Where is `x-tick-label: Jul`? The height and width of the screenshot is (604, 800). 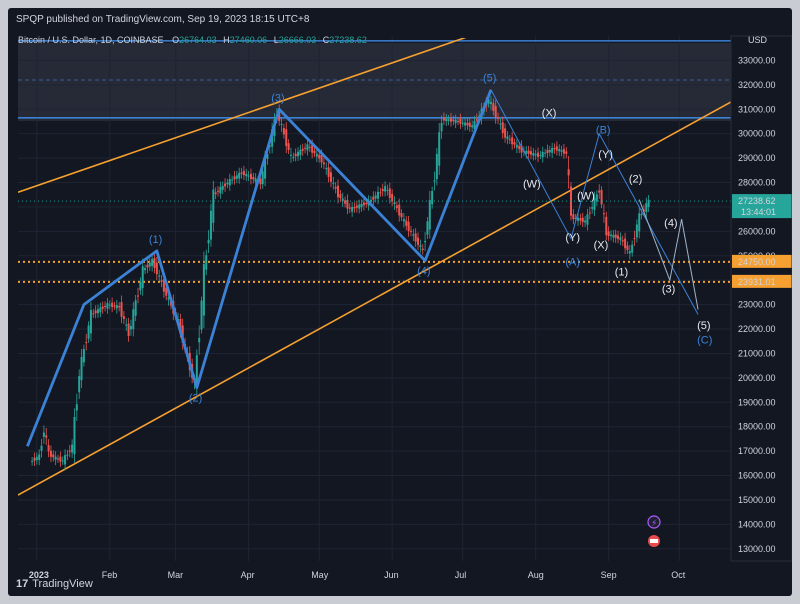
x-tick-label: Jul is located at coordinates (461, 575).